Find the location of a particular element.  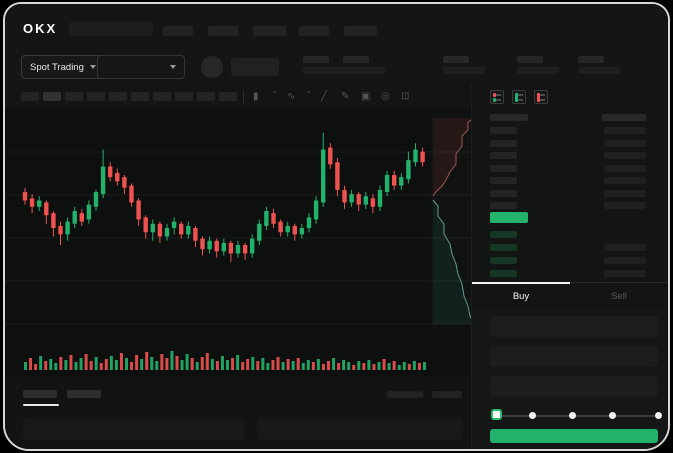

price-placeholder is located at coordinates (255, 67).